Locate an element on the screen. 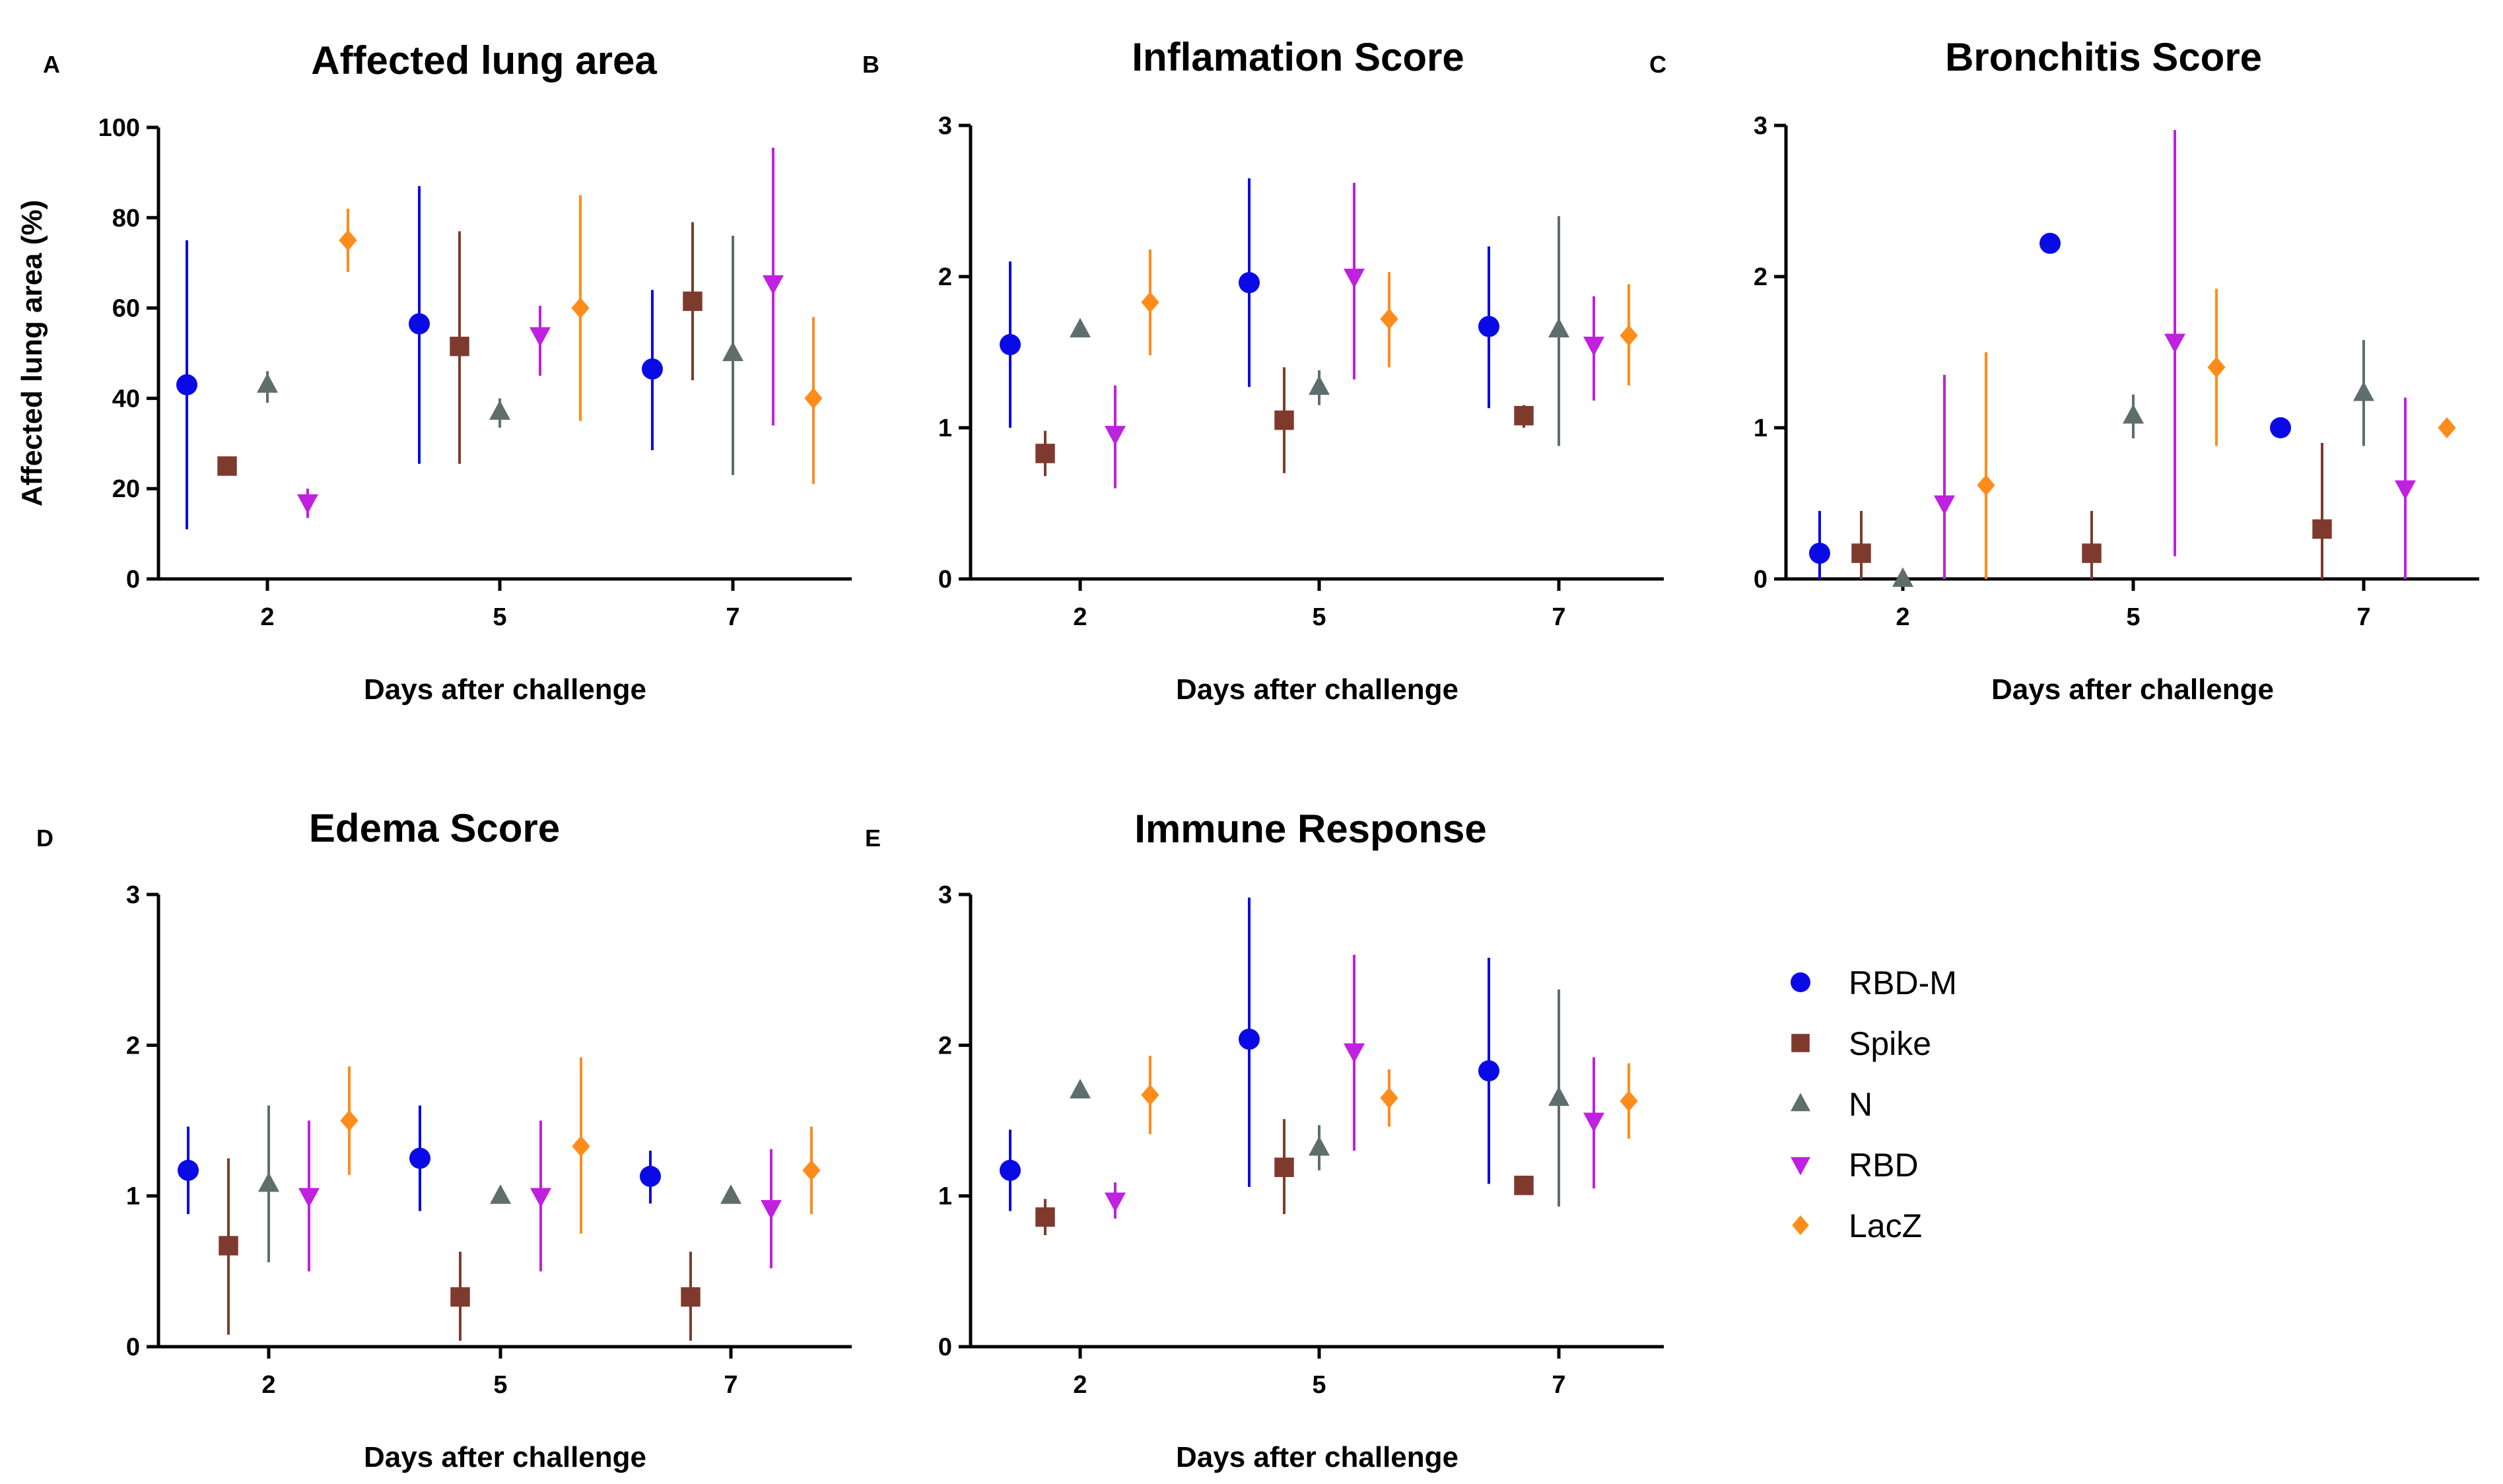 The image size is (2503, 1484). legend-marker-n is located at coordinates (1801, 1102).